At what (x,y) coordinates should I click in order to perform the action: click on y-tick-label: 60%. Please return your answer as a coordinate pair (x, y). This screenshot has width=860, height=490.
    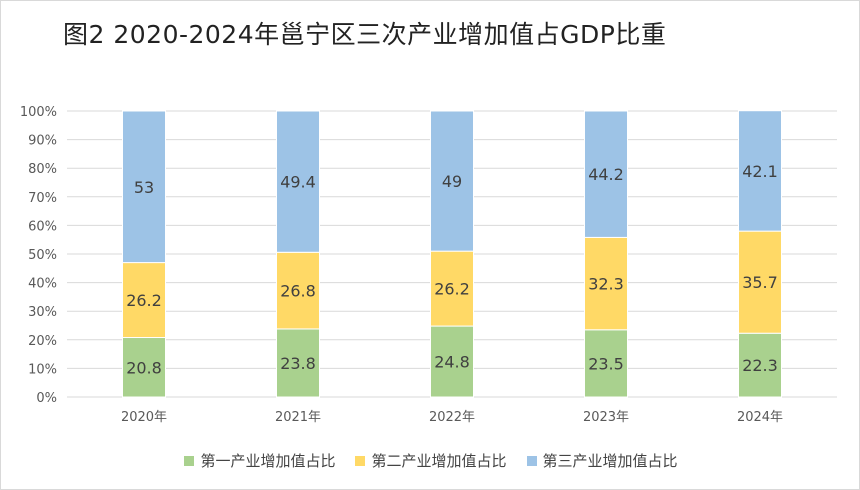
    Looking at the image, I should click on (42, 226).